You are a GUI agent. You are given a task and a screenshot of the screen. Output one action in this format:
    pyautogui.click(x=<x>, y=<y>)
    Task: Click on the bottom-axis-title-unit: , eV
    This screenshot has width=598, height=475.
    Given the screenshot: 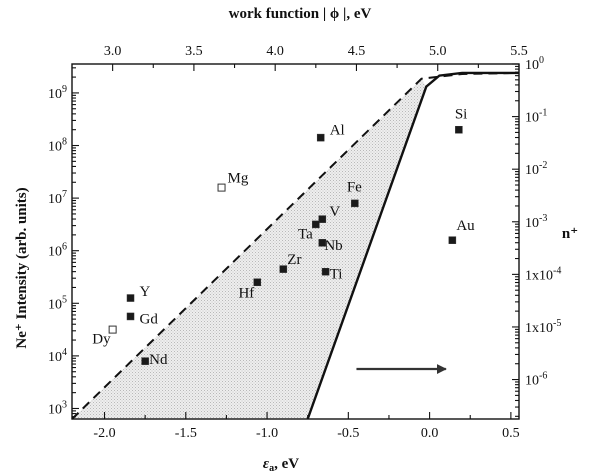 What is the action you would take?
    pyautogui.click(x=286, y=464)
    